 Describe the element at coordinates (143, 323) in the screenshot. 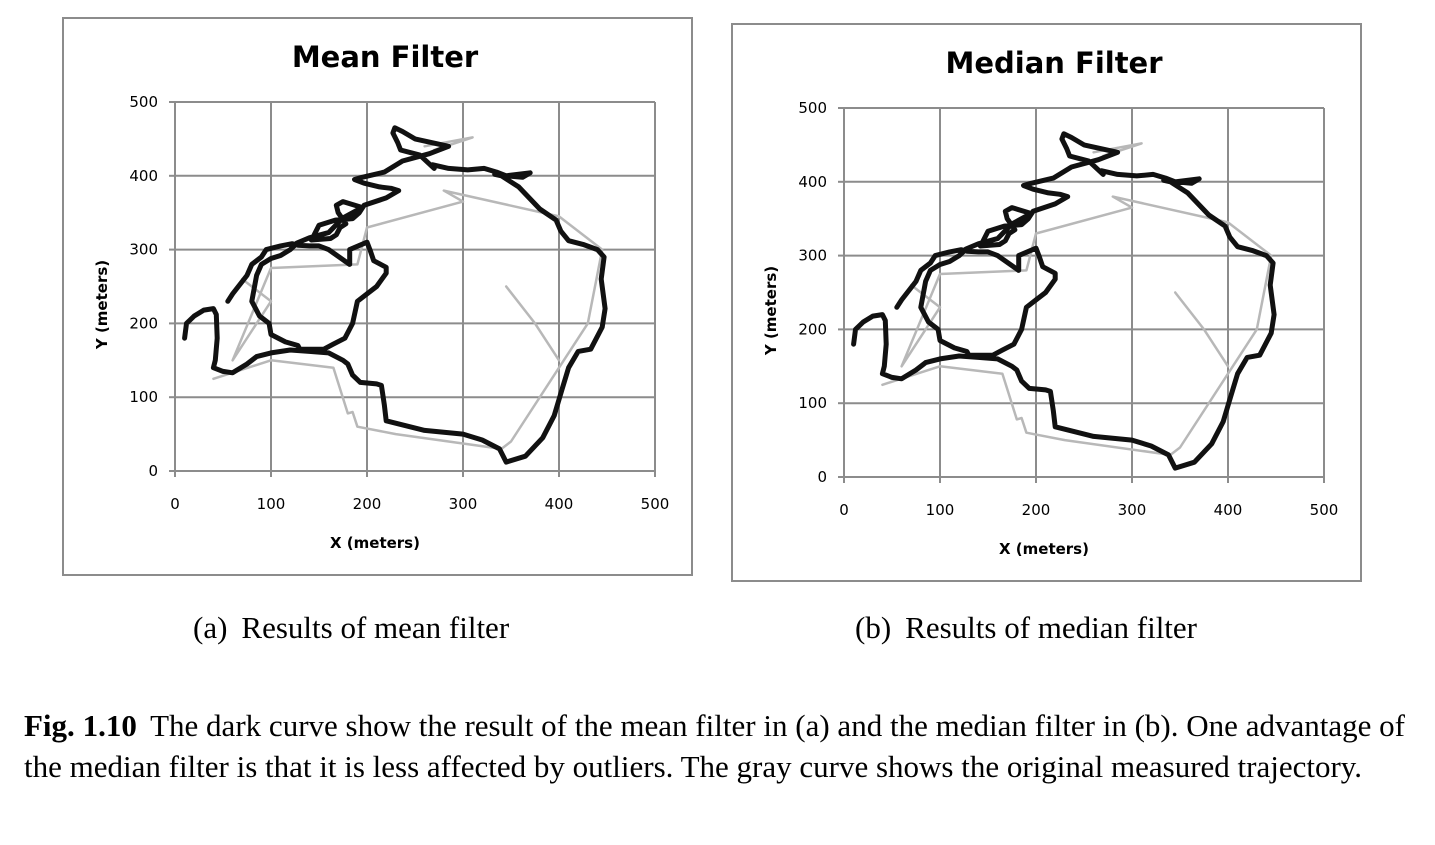

I see `chart-0-y-tick-label: 200` at that location.